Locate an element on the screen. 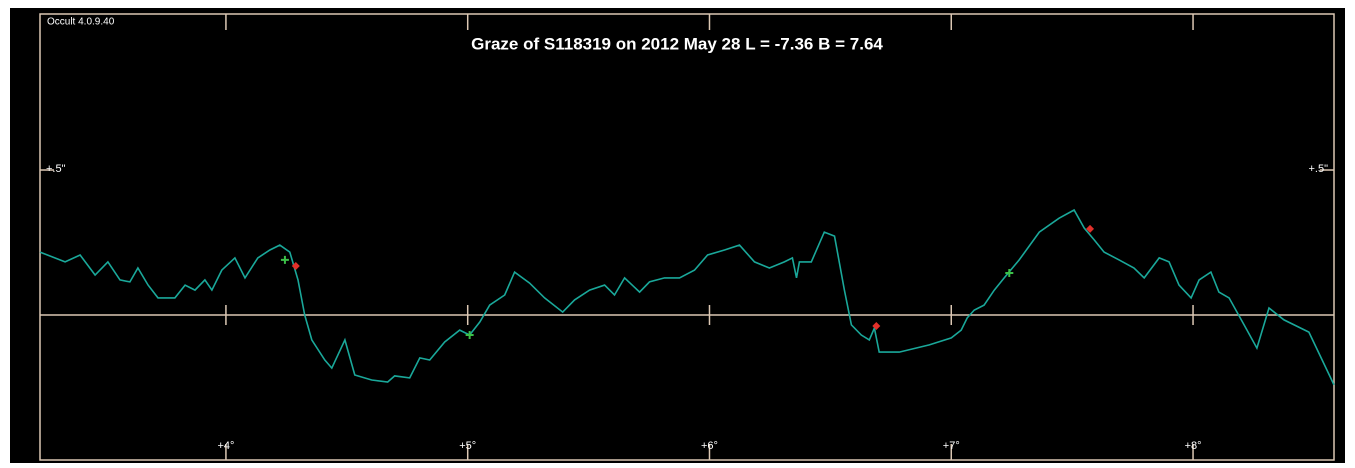  x-tick-label: +4° is located at coordinates (225, 446).